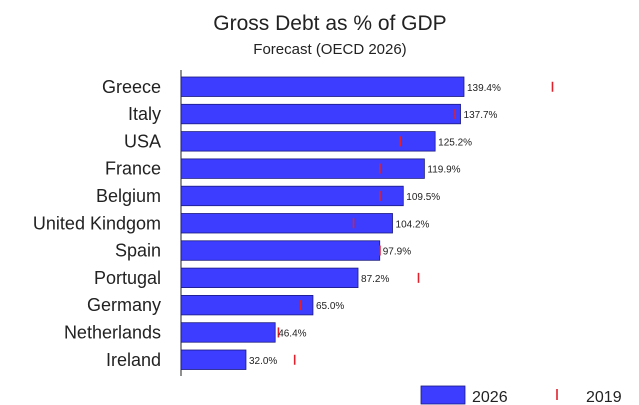 The height and width of the screenshot is (405, 639). I want to click on category-label-united-kindgom: United Kindgom, so click(97, 223).